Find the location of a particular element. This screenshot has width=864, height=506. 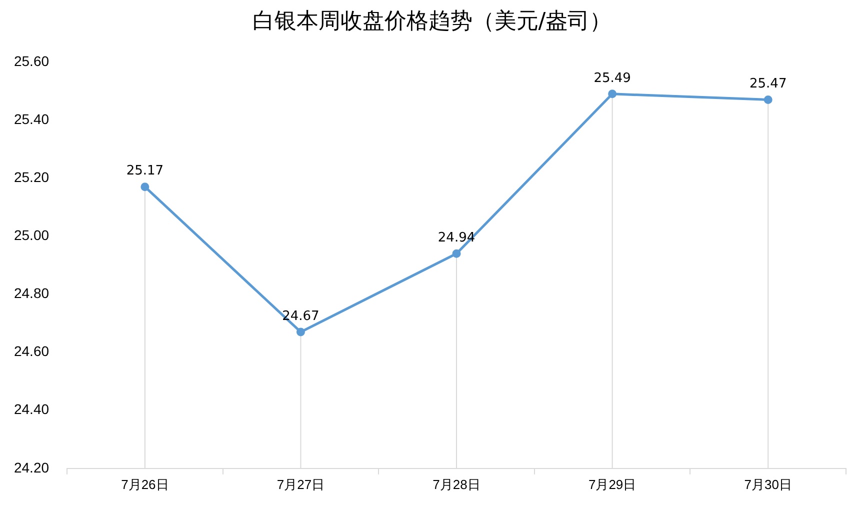

y-tick-label: 24.80 is located at coordinates (32, 293).